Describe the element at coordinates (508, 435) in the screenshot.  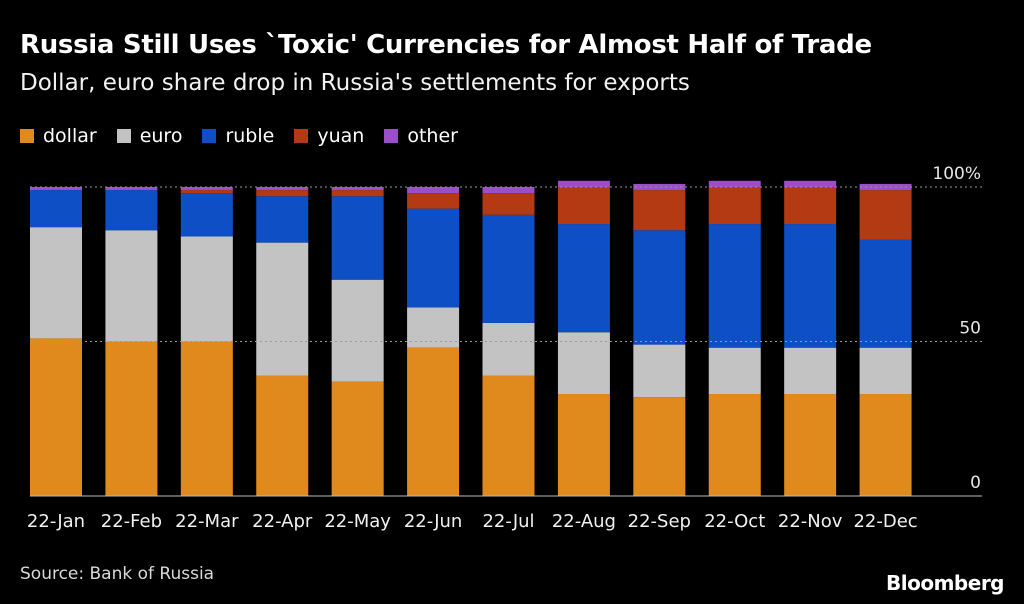
I see `bar-dollar-22-Jul` at that location.